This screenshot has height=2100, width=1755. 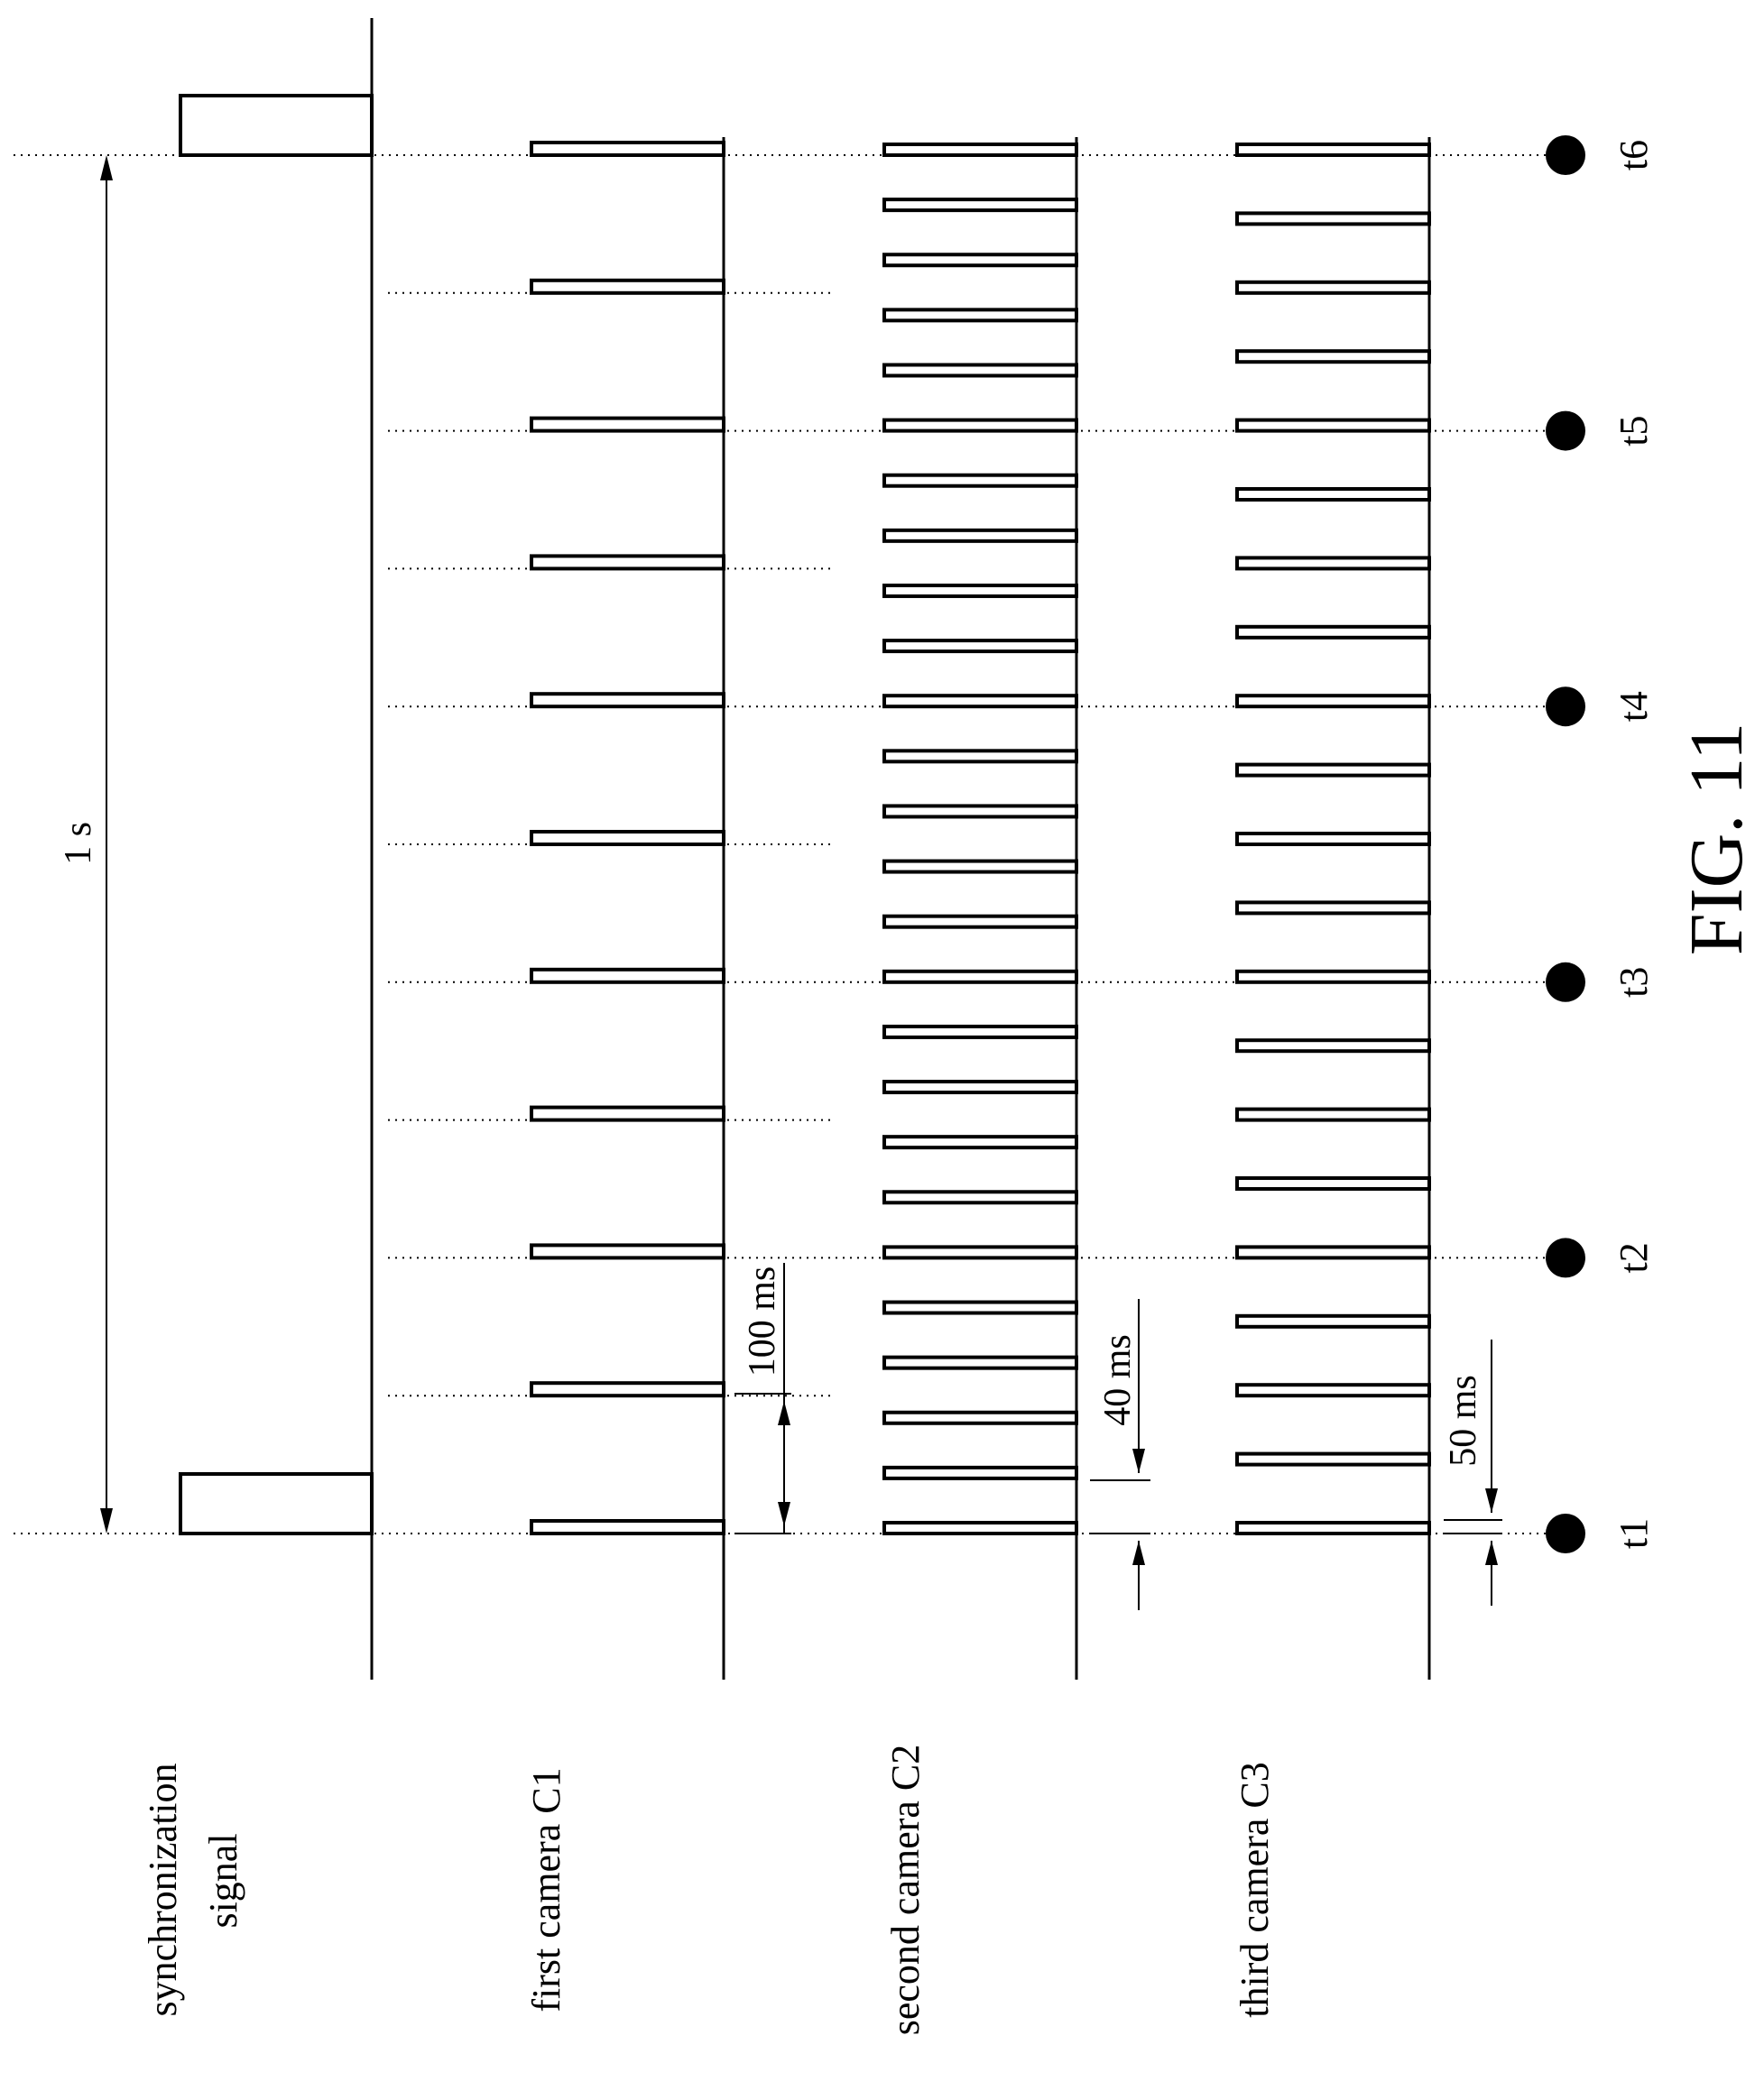 What do you see at coordinates (1120, 1454) in the screenshot?
I see `c2-interval-dimension: 40 ms` at bounding box center [1120, 1454].